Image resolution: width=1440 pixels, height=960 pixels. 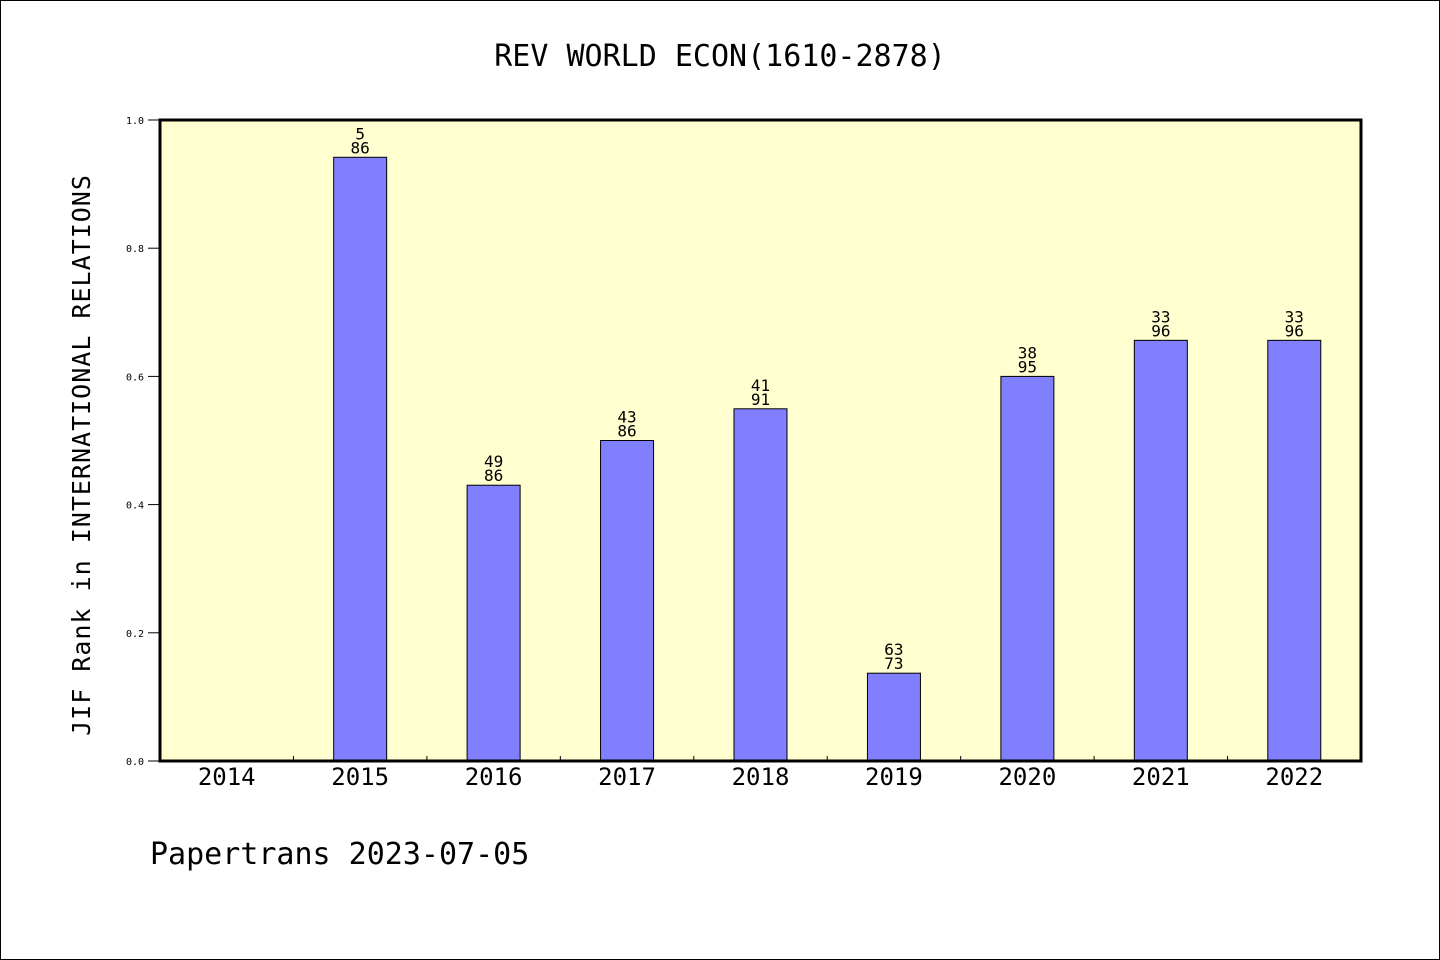 What do you see at coordinates (1294, 316) in the screenshot?
I see `data-label-top-2022: 33` at bounding box center [1294, 316].